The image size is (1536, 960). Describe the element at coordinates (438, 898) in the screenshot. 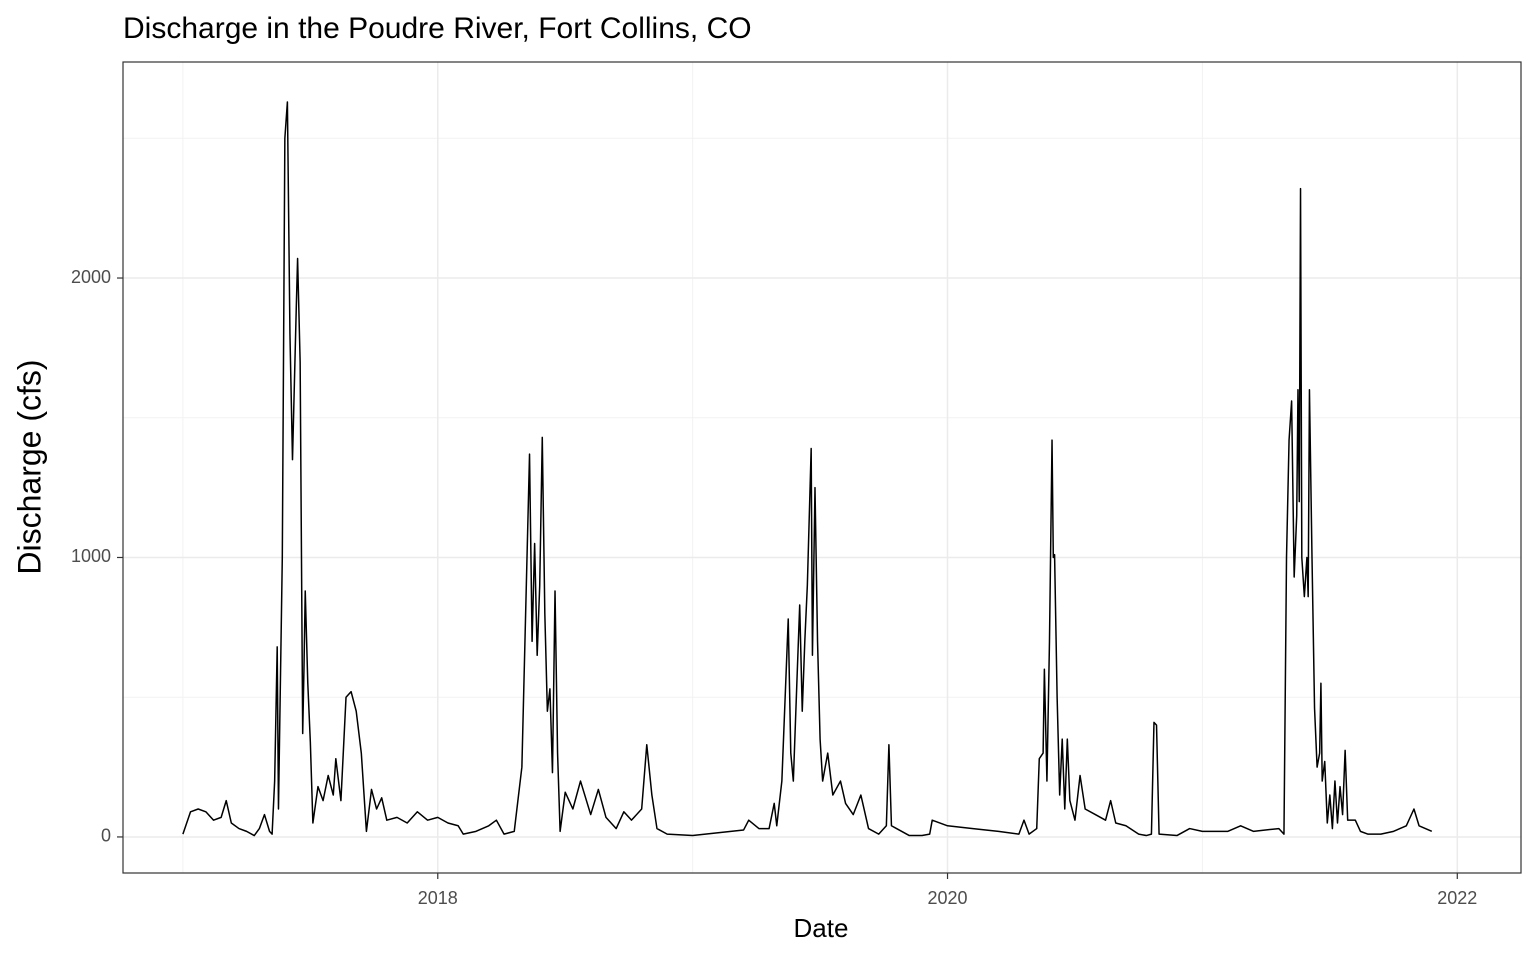

I see `x-tick-label: 2018` at that location.